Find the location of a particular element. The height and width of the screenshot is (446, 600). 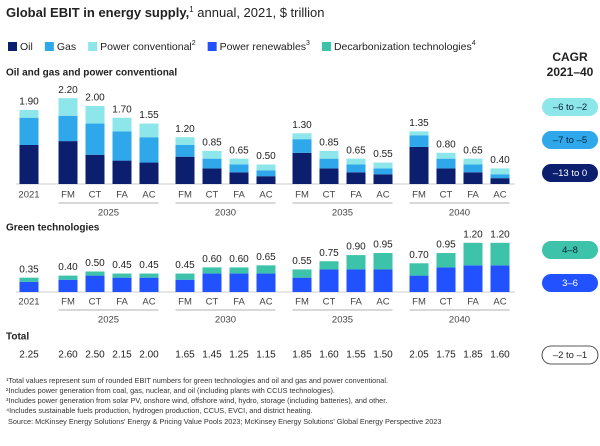

total-label: 0.40 is located at coordinates (500, 160).